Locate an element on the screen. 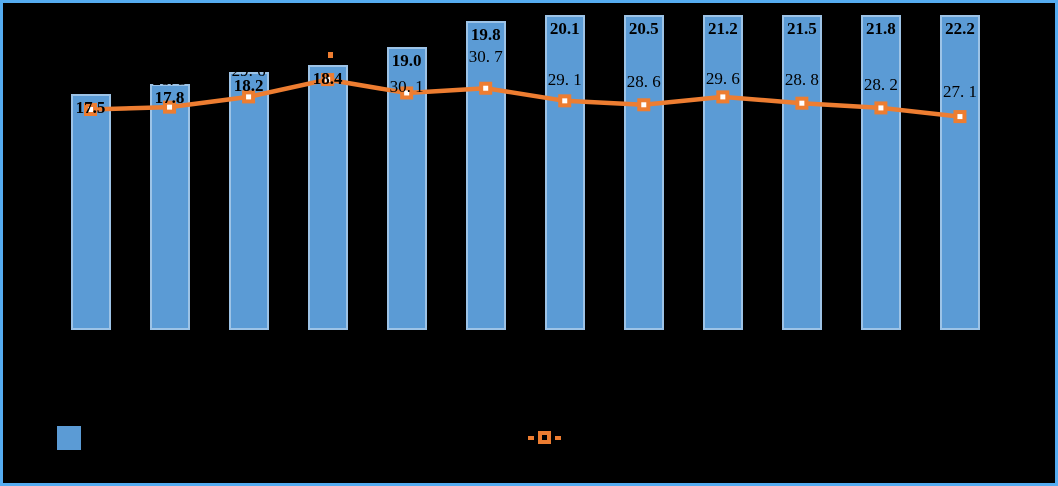 The height and width of the screenshot is (486, 1058). bar-value-label: 21.2 is located at coordinates (722, 28).